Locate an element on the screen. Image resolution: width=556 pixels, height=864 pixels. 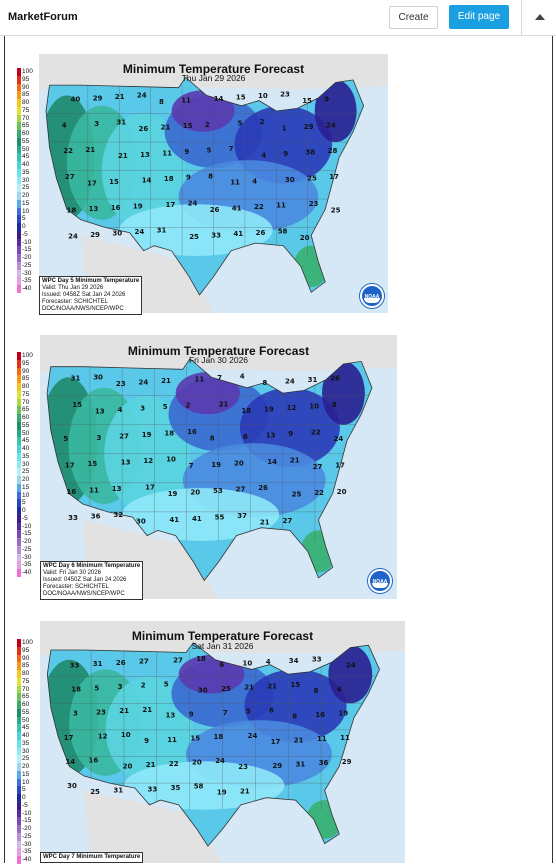
edit-page-button: Edit page is located at coordinates (479, 17).